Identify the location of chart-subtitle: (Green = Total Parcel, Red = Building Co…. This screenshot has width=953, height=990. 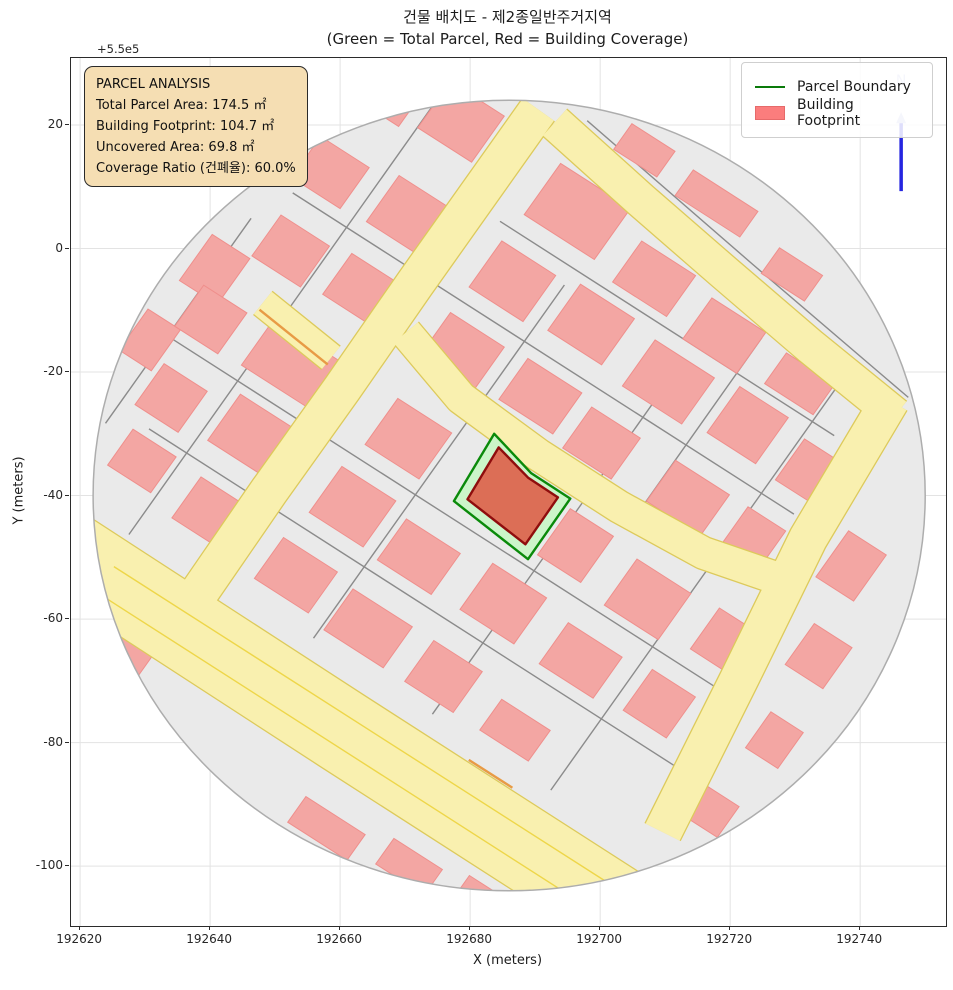
(507, 39).